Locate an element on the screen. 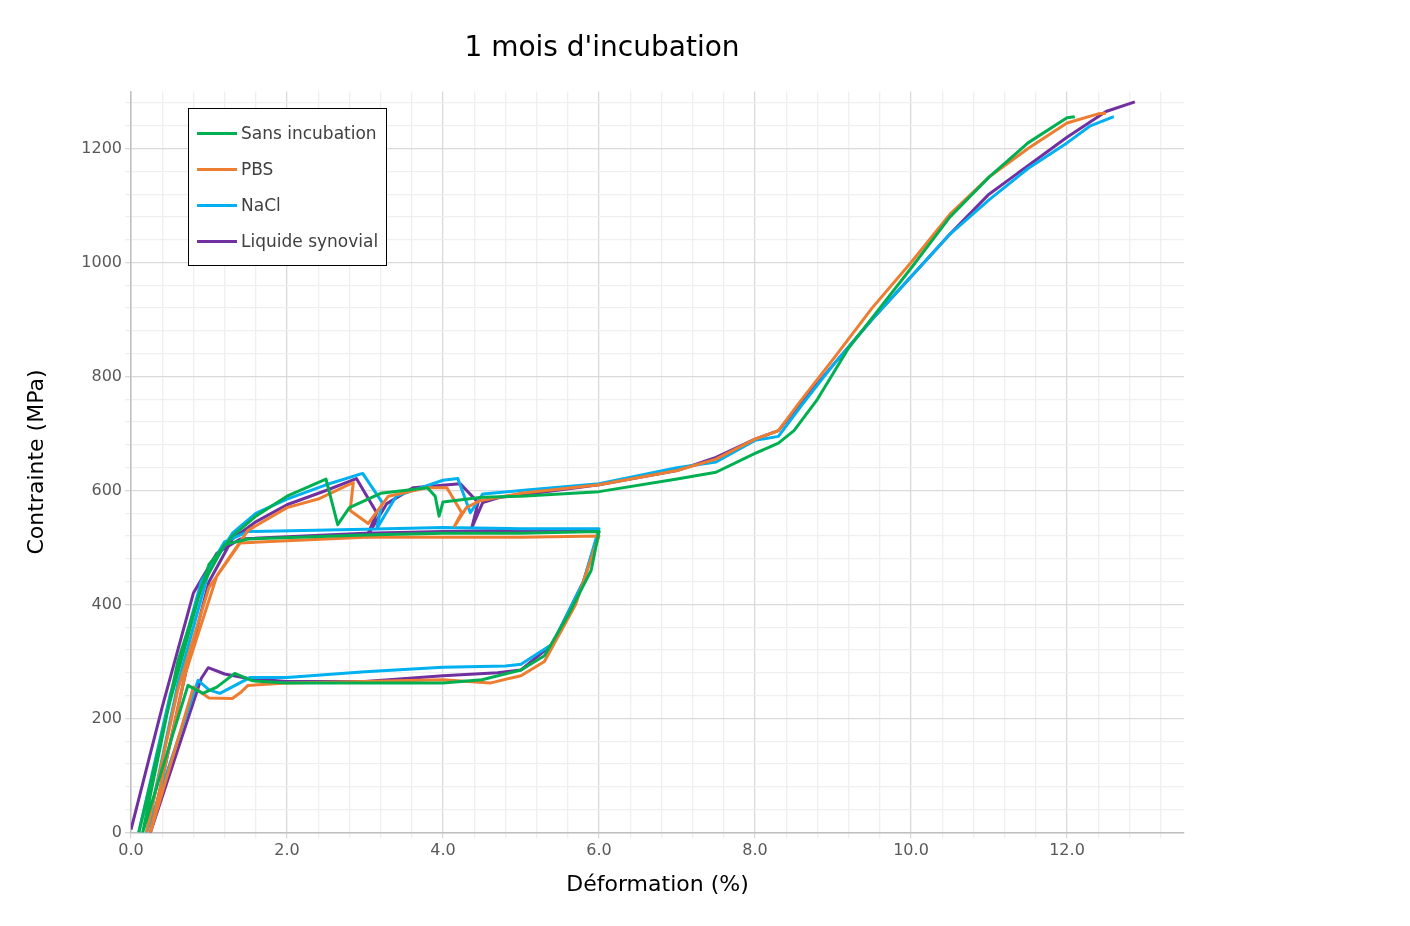 Image resolution: width=1410 pixels, height=926 pixels. y-tick-label: 0 is located at coordinates (116, 831).